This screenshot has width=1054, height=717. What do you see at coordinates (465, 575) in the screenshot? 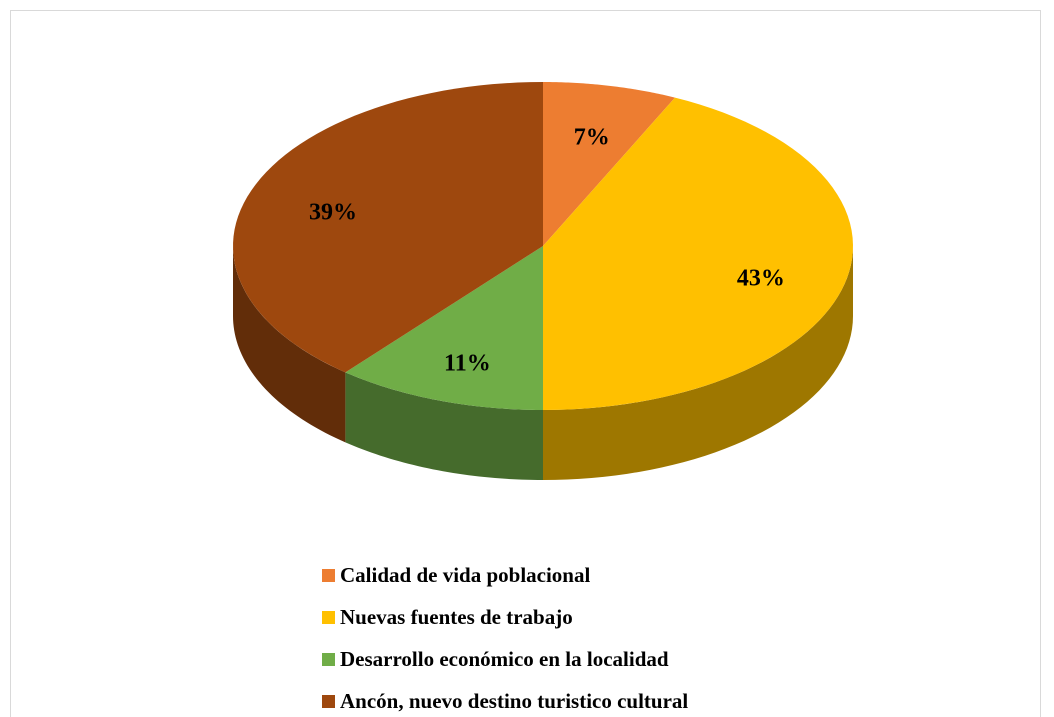
I see `legend-label: Calidad de vida poblacional` at bounding box center [465, 575].